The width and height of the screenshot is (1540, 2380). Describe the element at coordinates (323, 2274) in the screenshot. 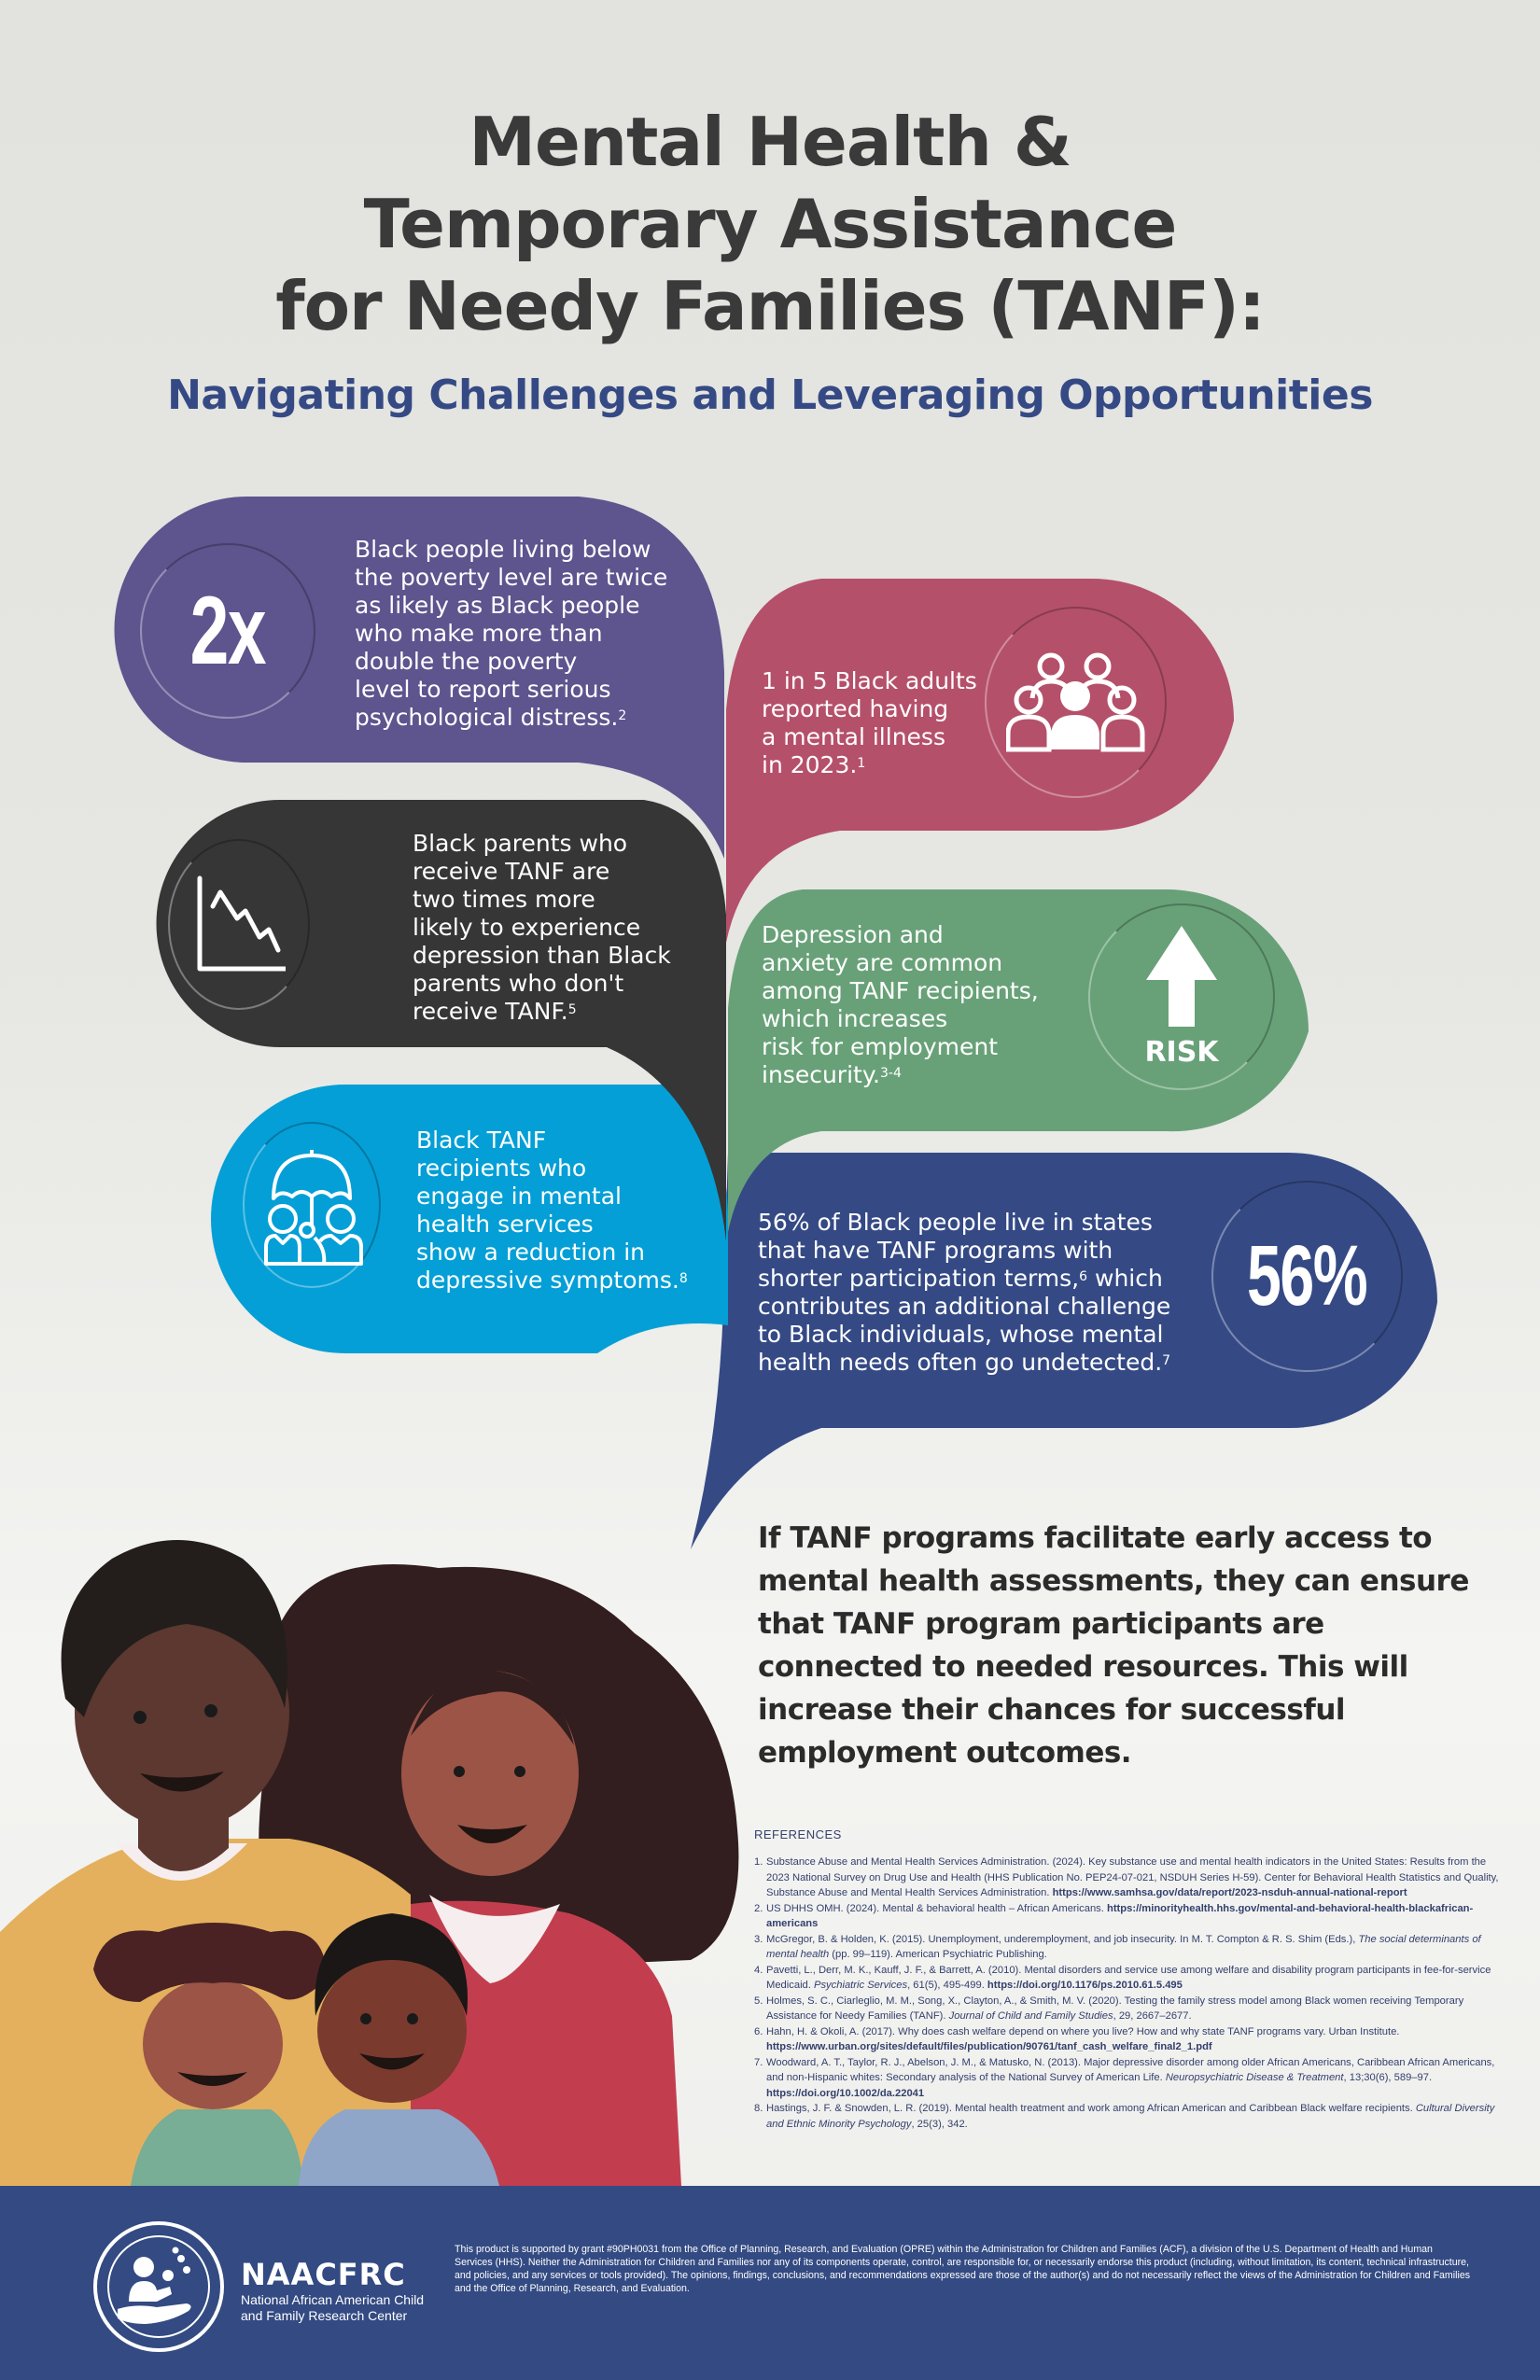

I see `org-acronym: NAACFRC` at that location.